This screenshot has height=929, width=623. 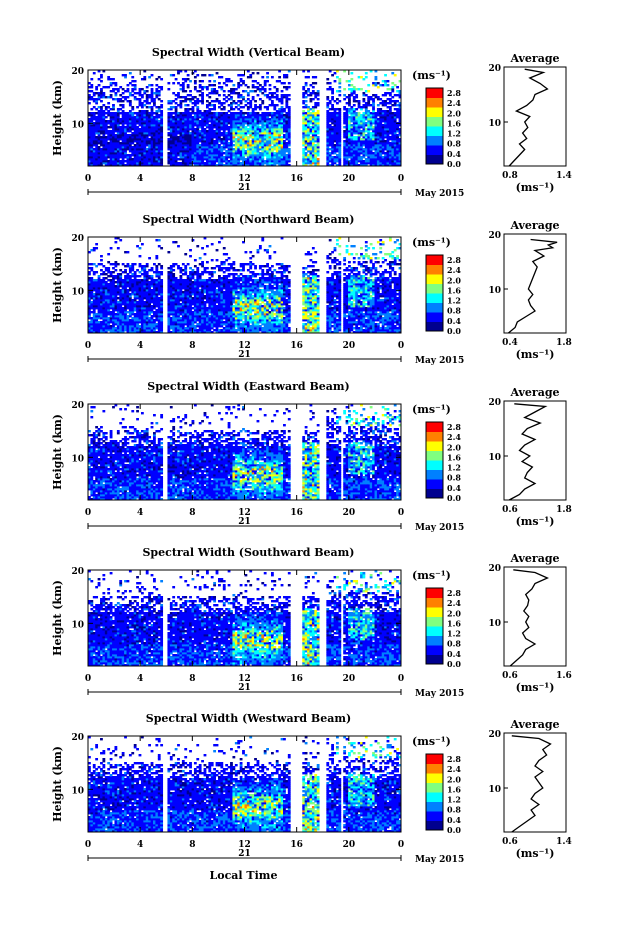 I want to click on y-axis-label: Height (km), so click(x=57, y=118).